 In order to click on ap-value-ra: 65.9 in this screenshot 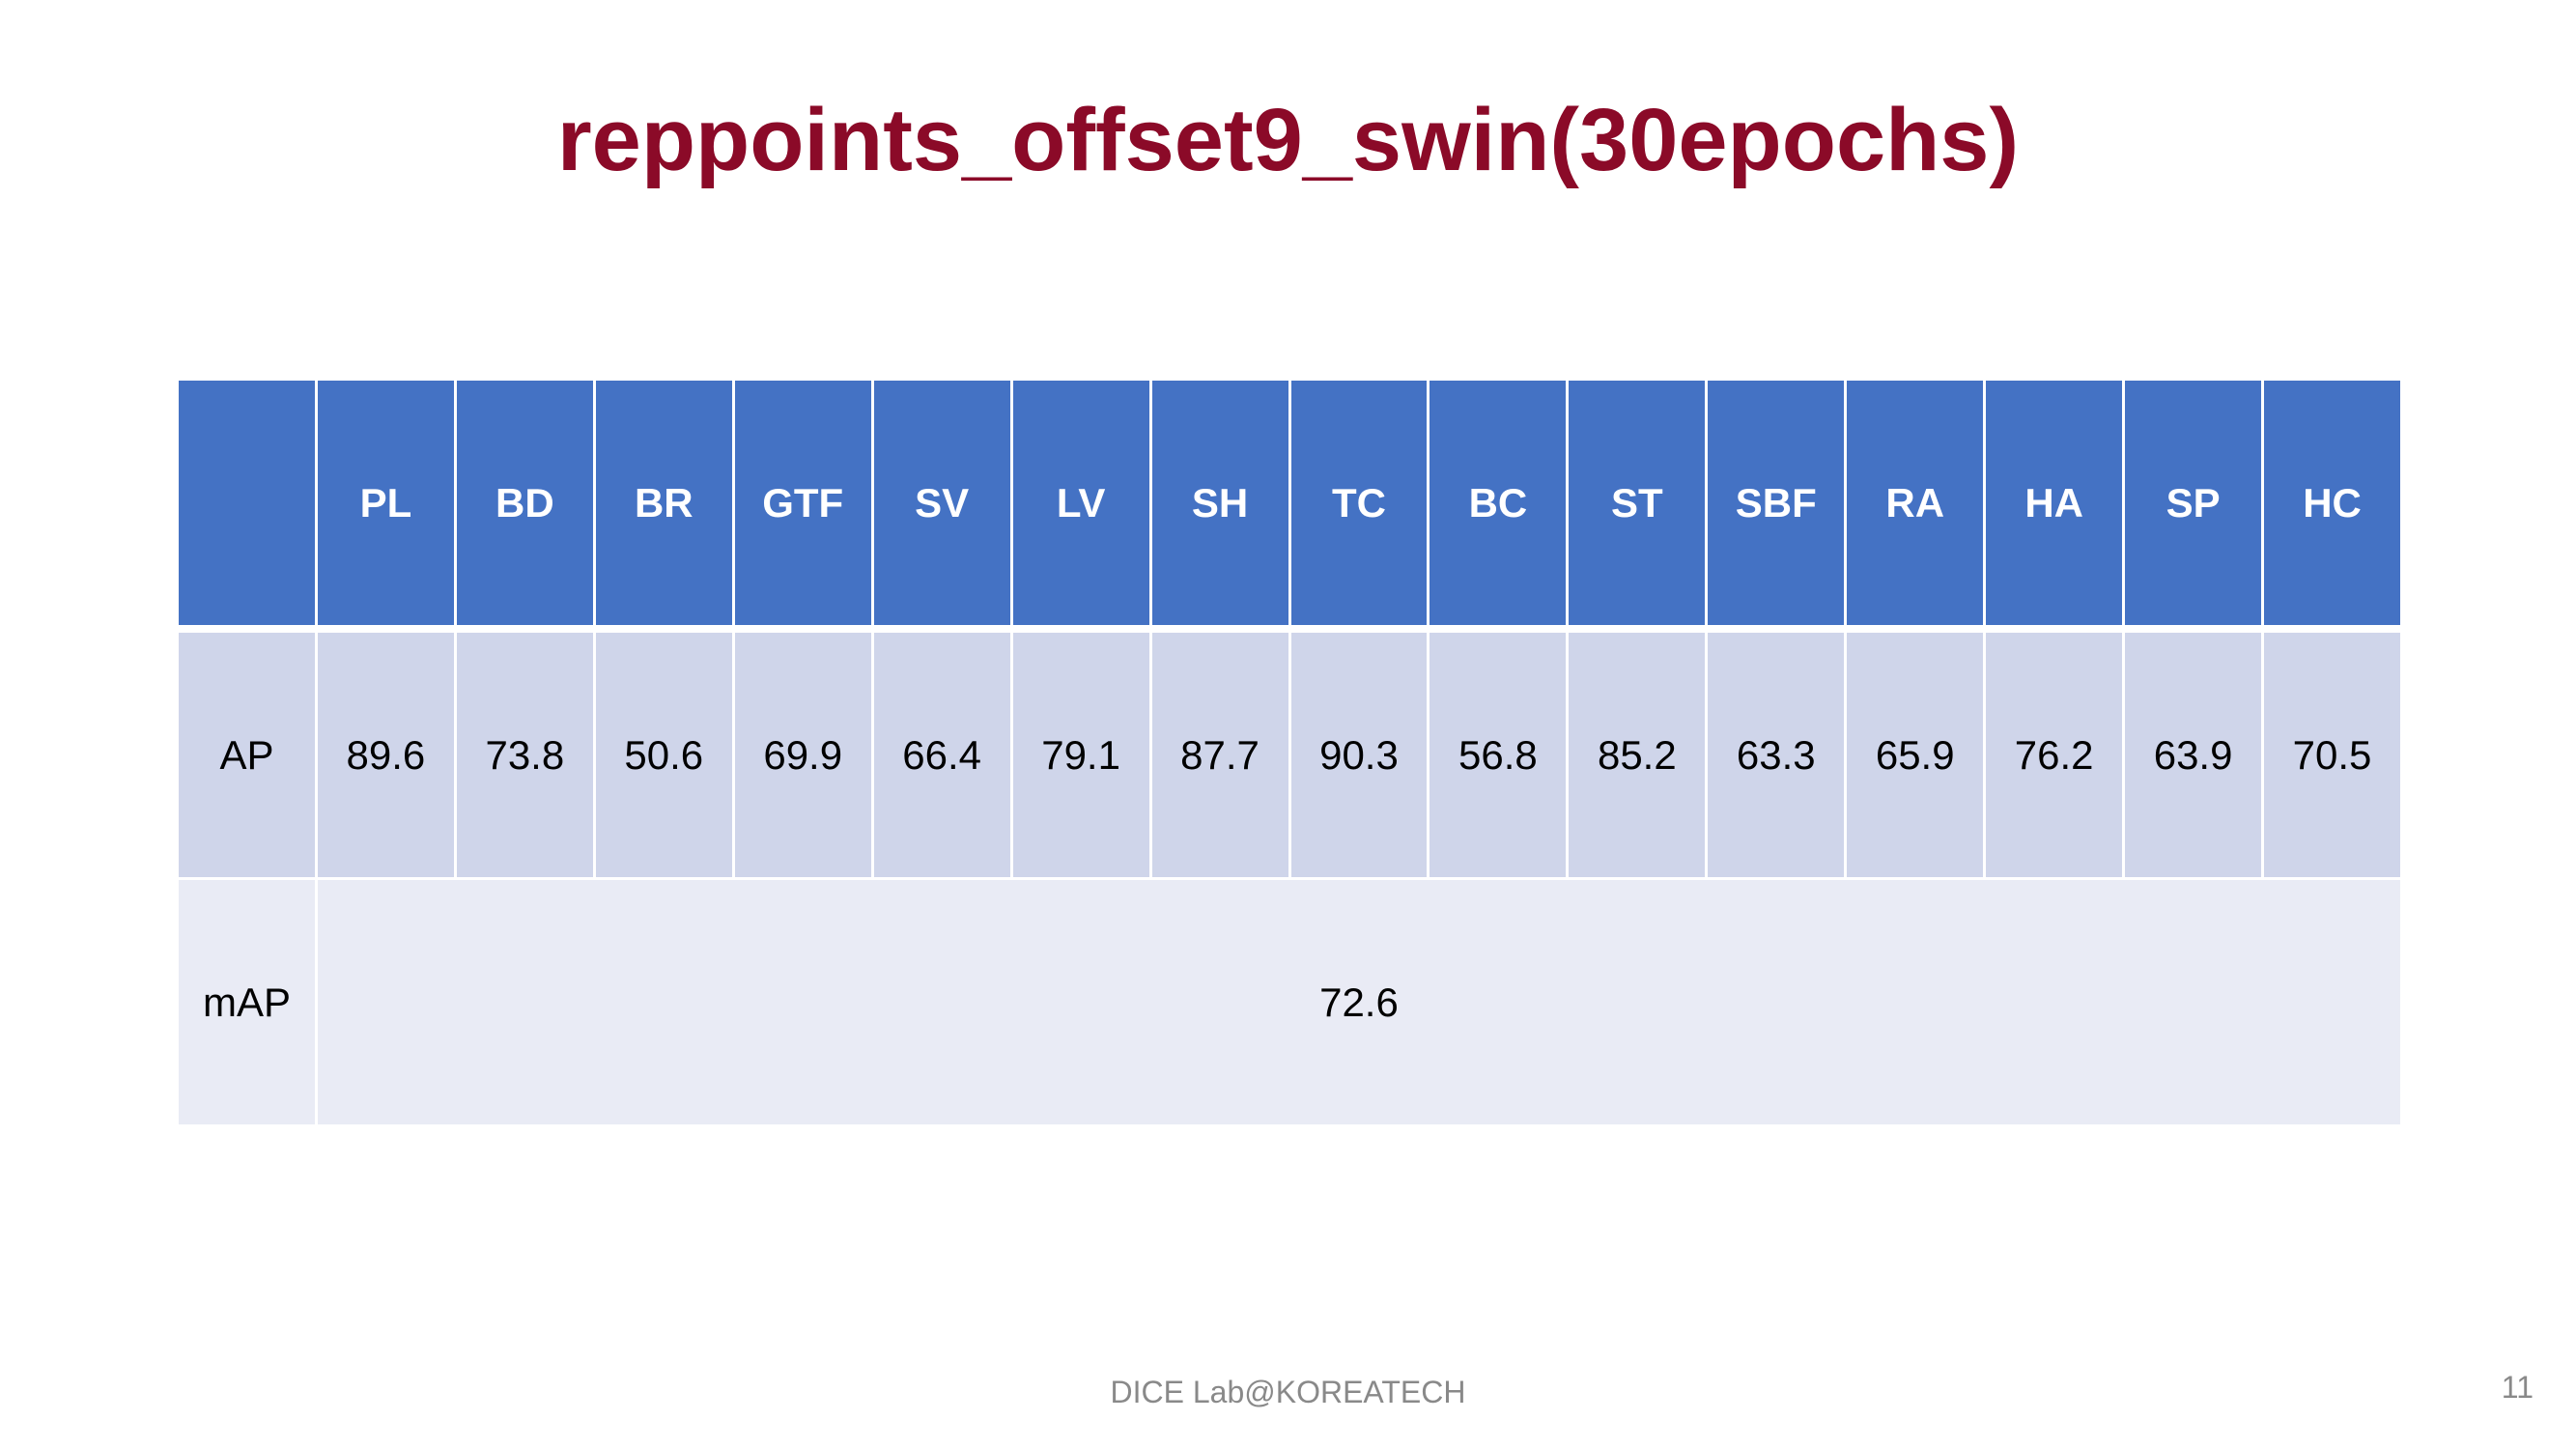, I will do `click(1915, 753)`.